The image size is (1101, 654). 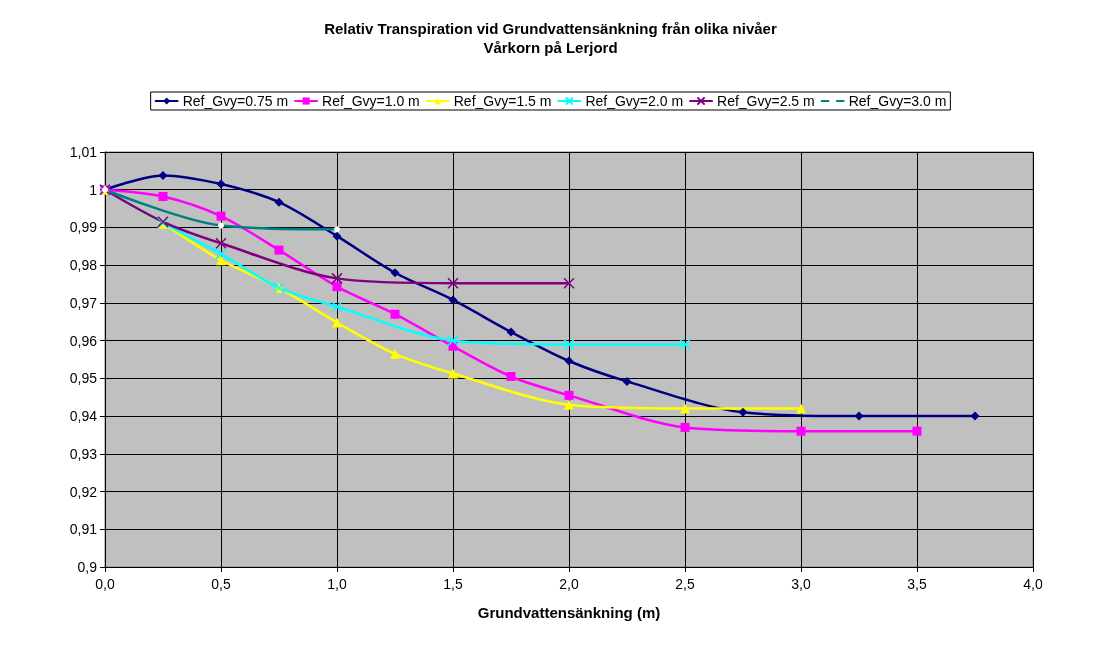 What do you see at coordinates (83, 302) in the screenshot?
I see `y-tick-label: 0,97` at bounding box center [83, 302].